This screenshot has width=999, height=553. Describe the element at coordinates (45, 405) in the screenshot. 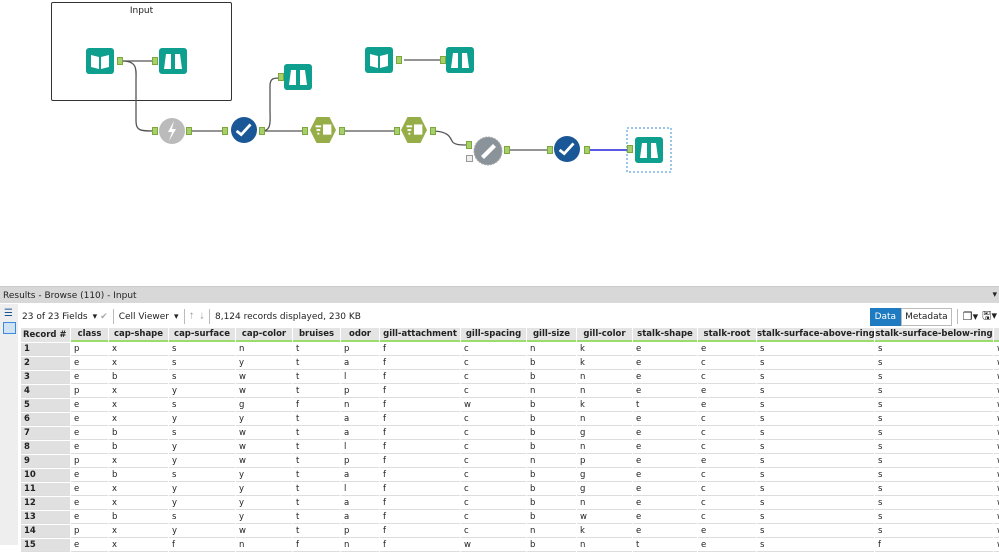

I see `record-number: 5` at that location.